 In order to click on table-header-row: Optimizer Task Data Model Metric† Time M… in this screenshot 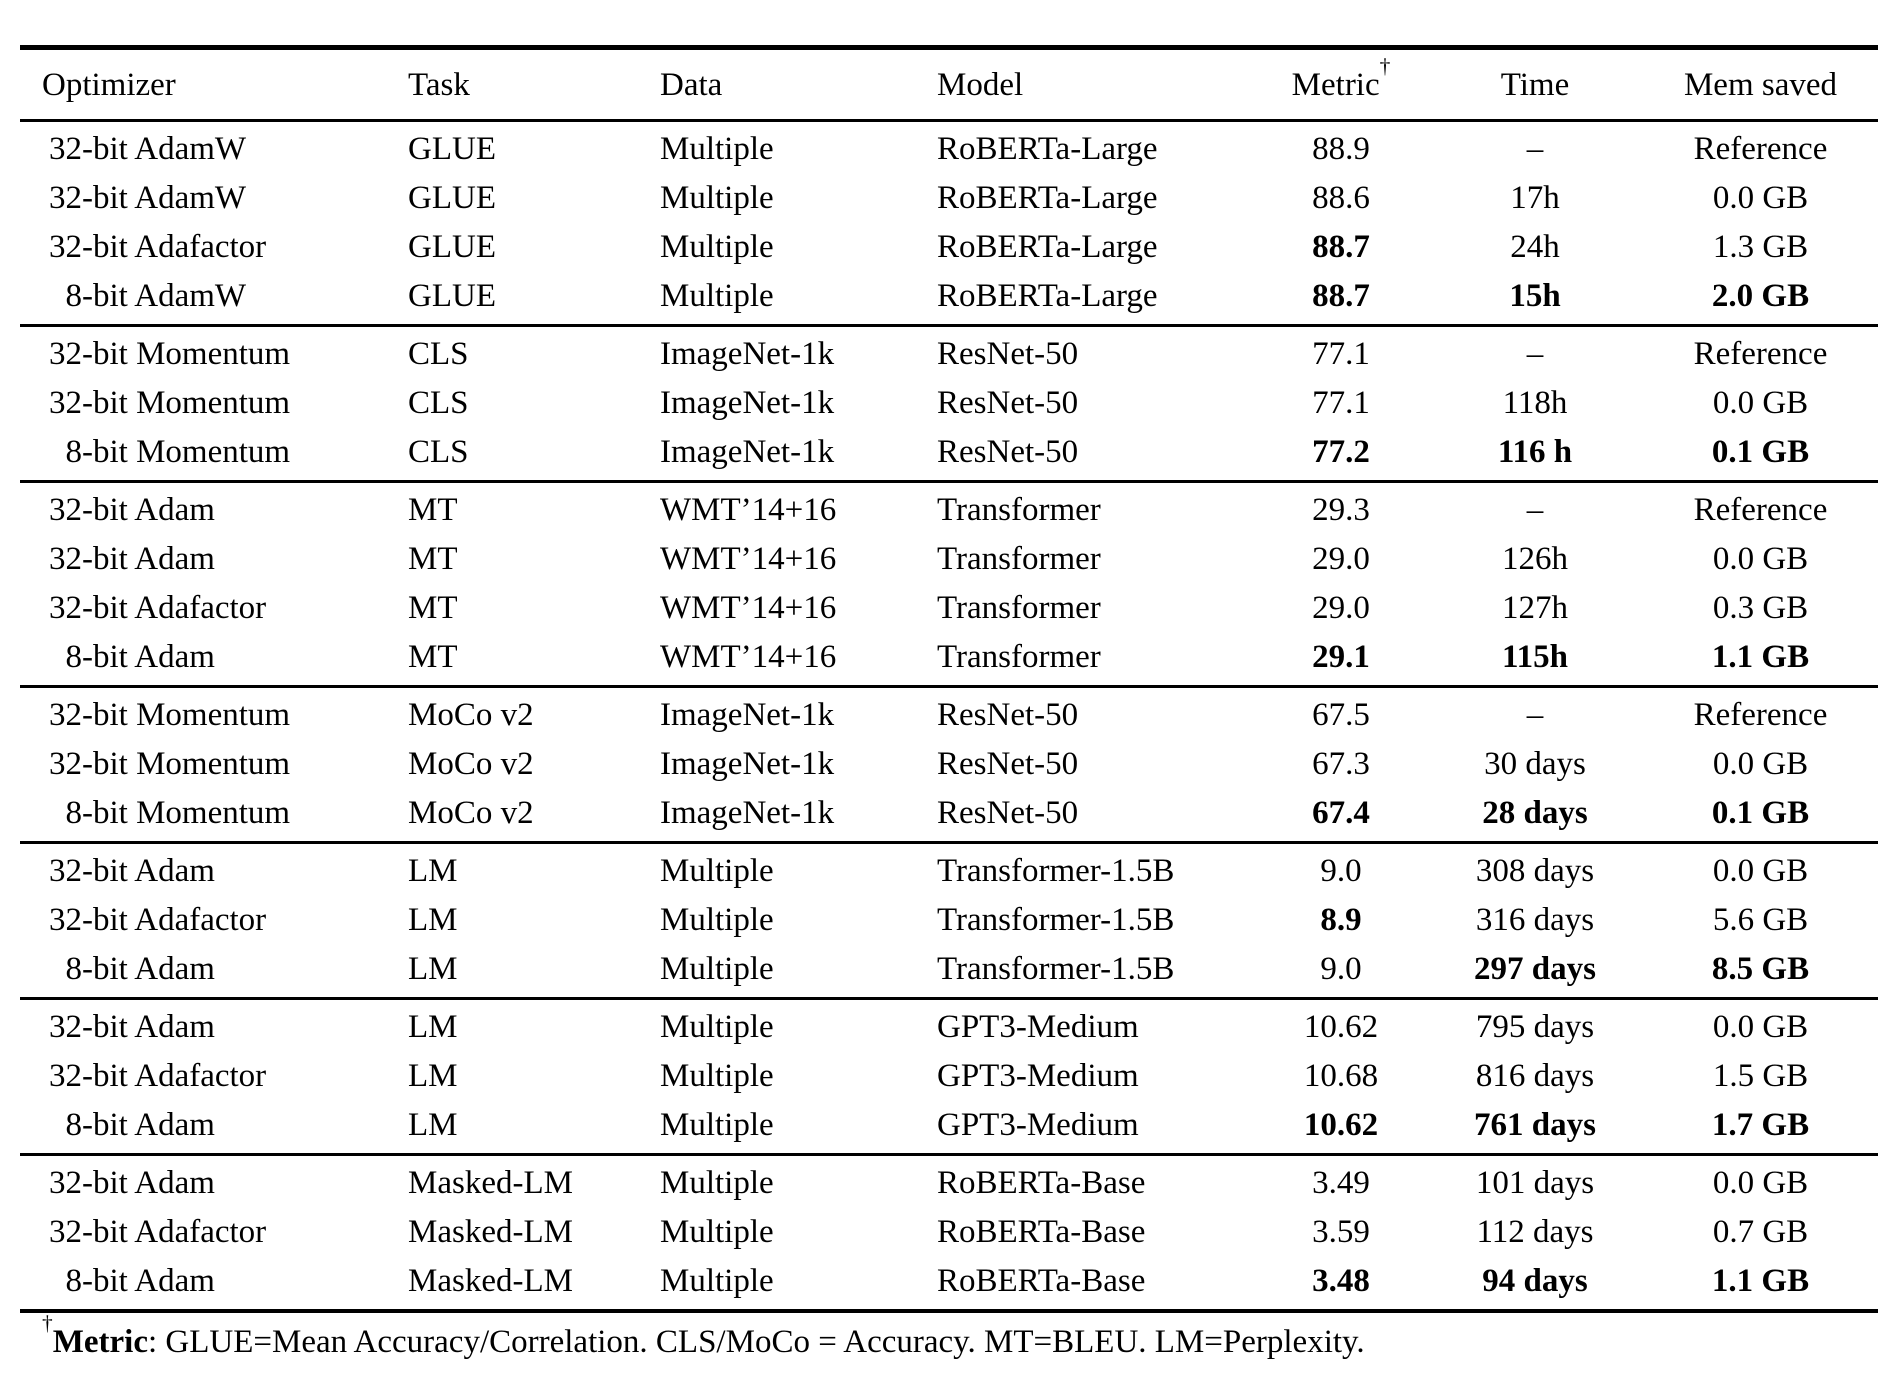, I will do `click(949, 84)`.